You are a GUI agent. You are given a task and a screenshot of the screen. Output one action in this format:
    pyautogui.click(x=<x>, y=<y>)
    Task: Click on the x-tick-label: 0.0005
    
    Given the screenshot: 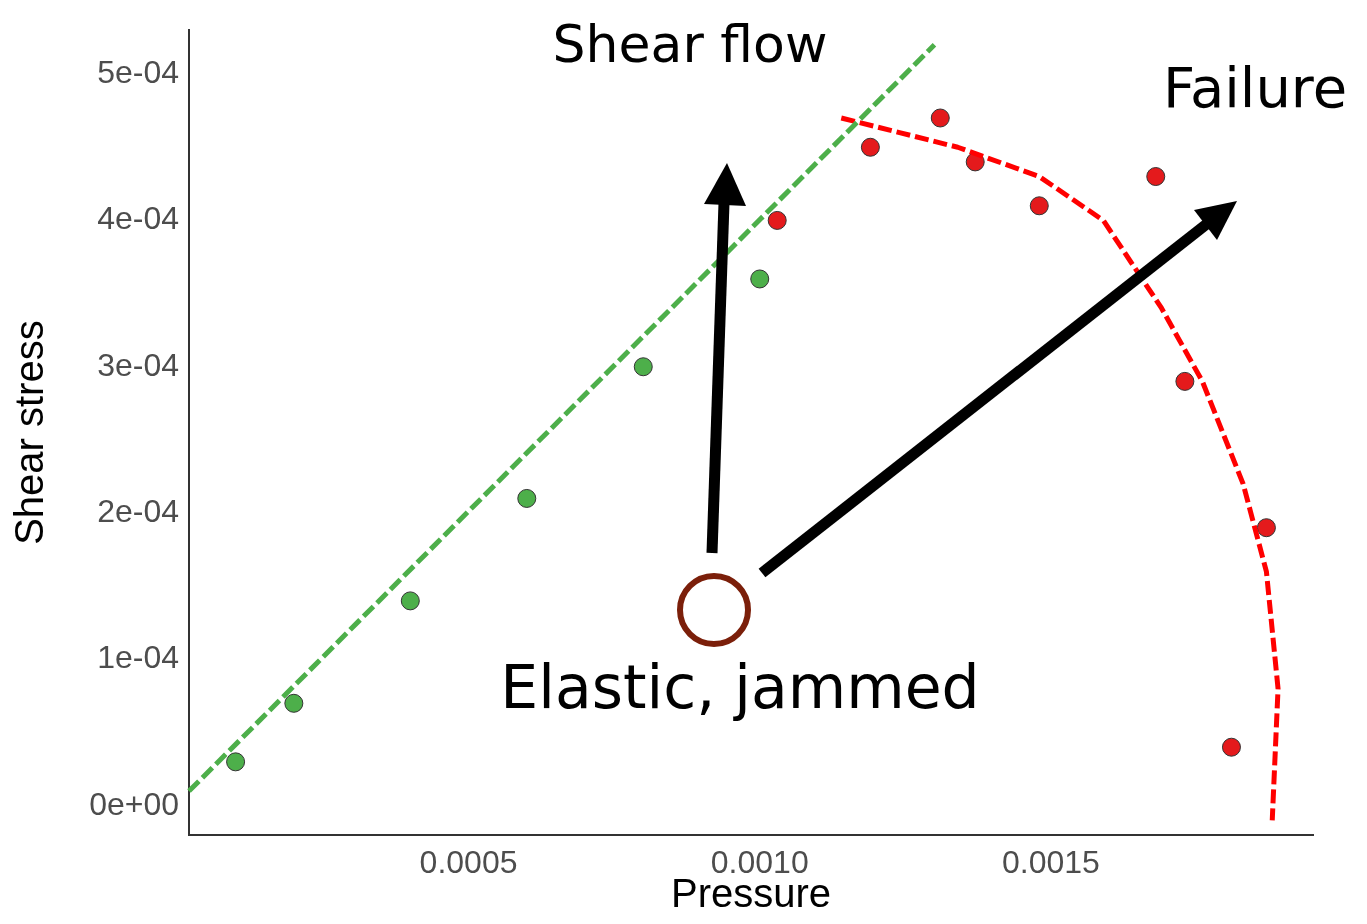 What is the action you would take?
    pyautogui.click(x=468, y=862)
    